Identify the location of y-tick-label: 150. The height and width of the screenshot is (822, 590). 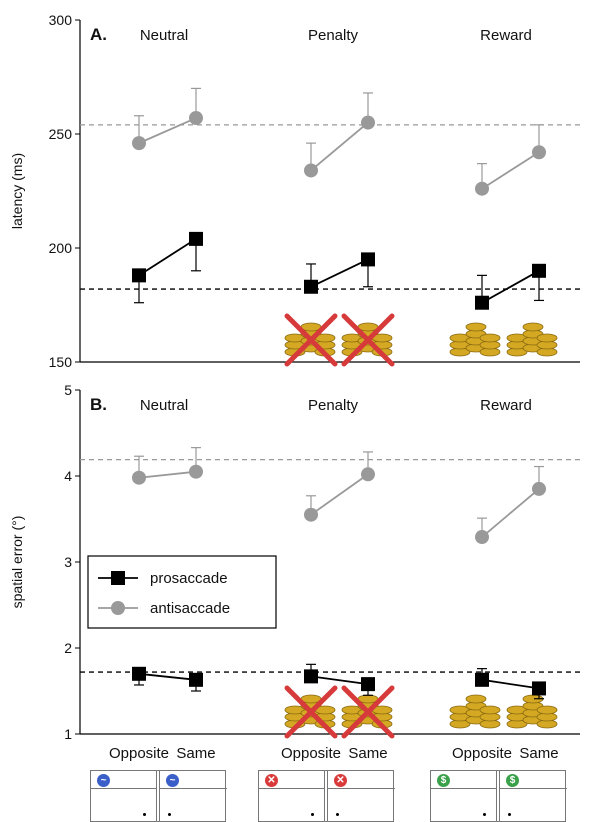
(61, 362).